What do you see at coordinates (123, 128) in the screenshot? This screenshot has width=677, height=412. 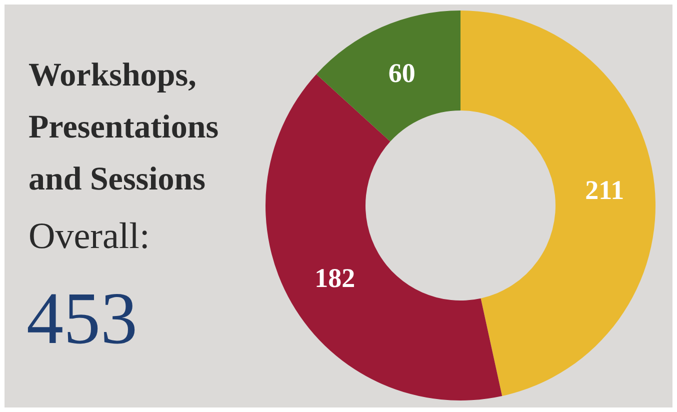 I see `text: Workshops, Presentations and Sessions` at bounding box center [123, 128].